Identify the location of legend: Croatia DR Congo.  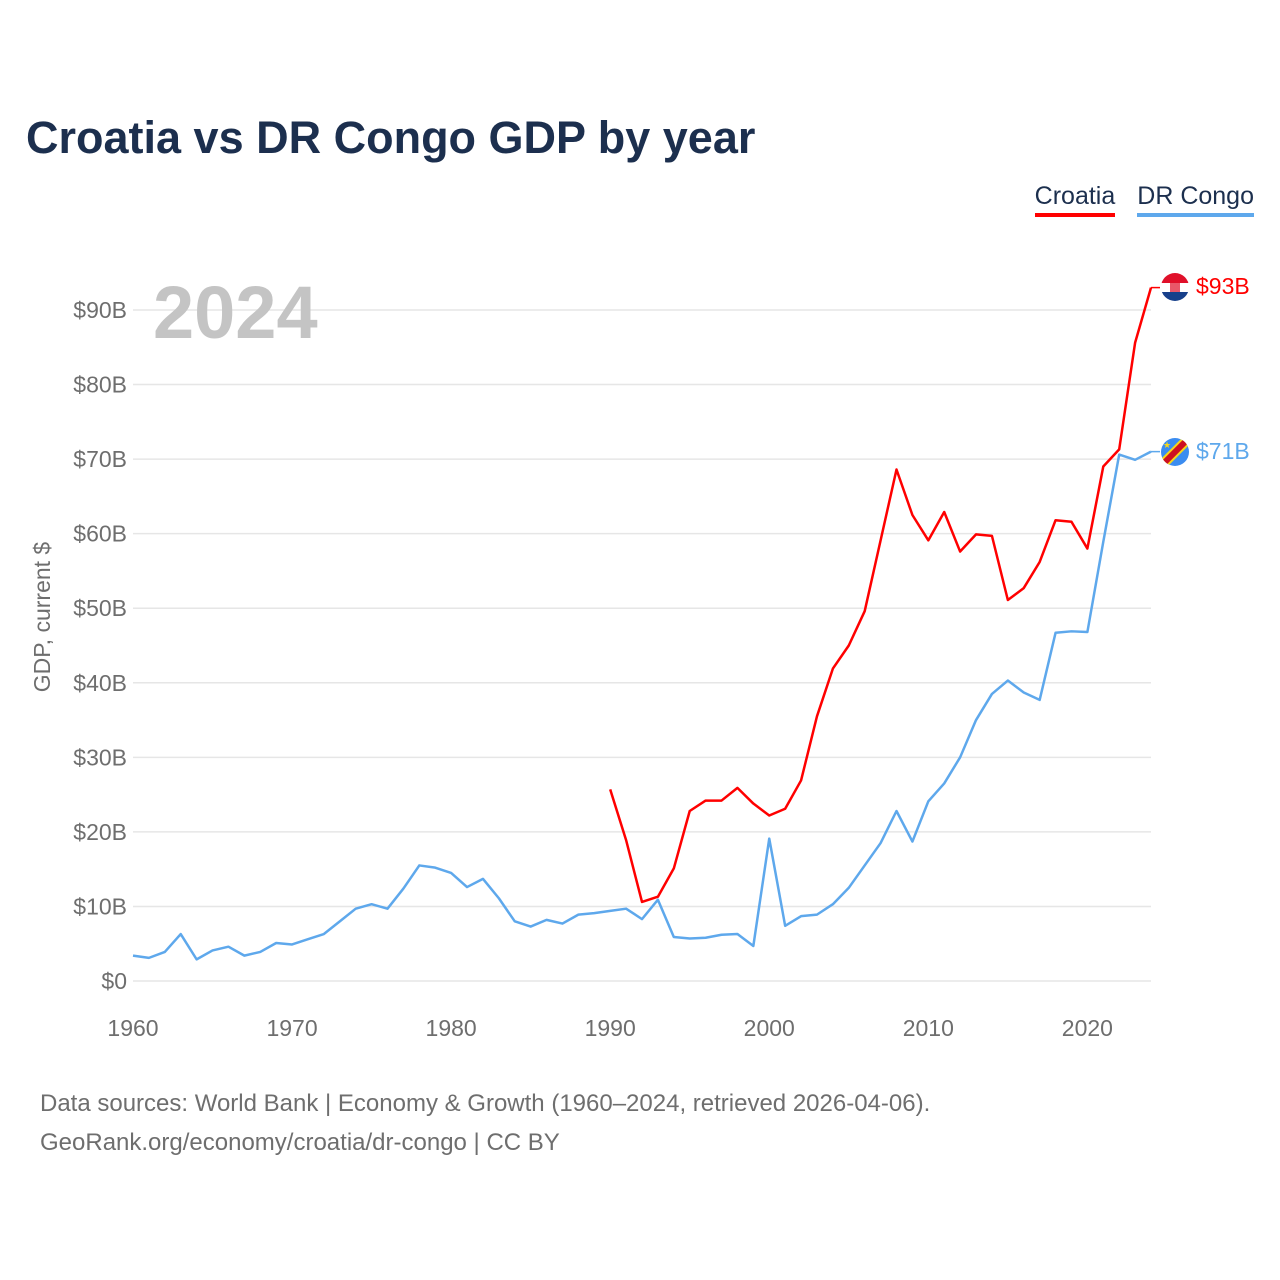
(1144, 199).